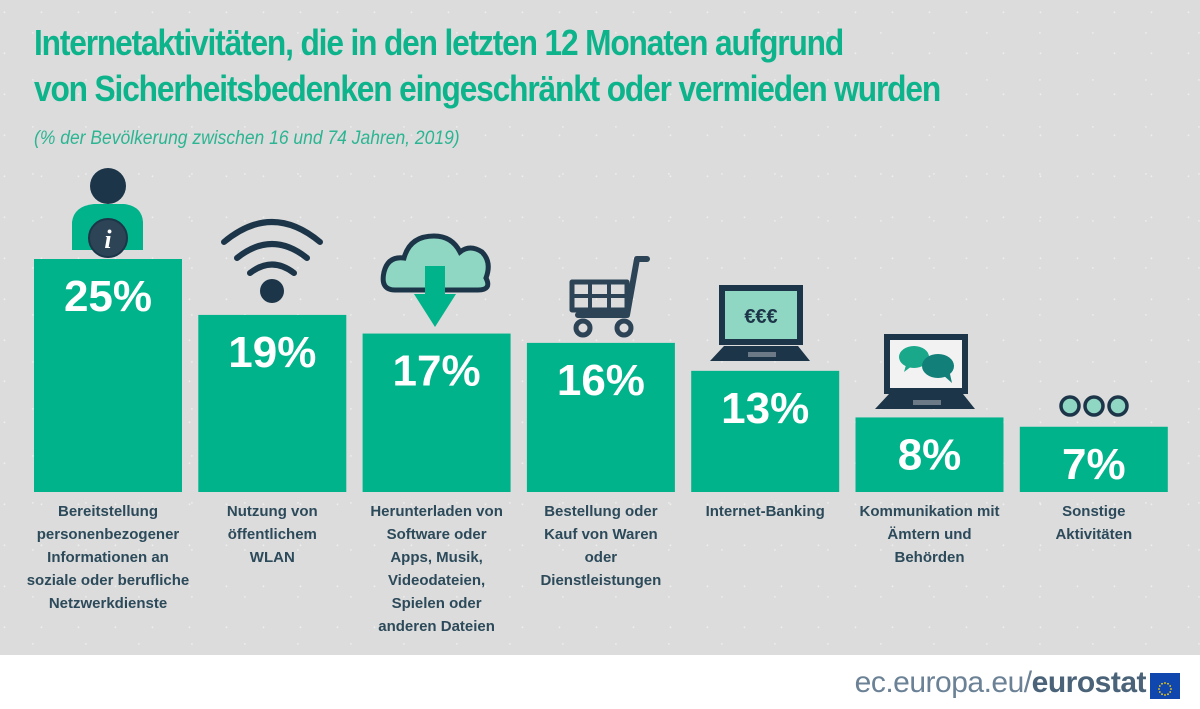 This screenshot has width=1200, height=709. I want to click on bar-value-label: 13%, so click(765, 408).